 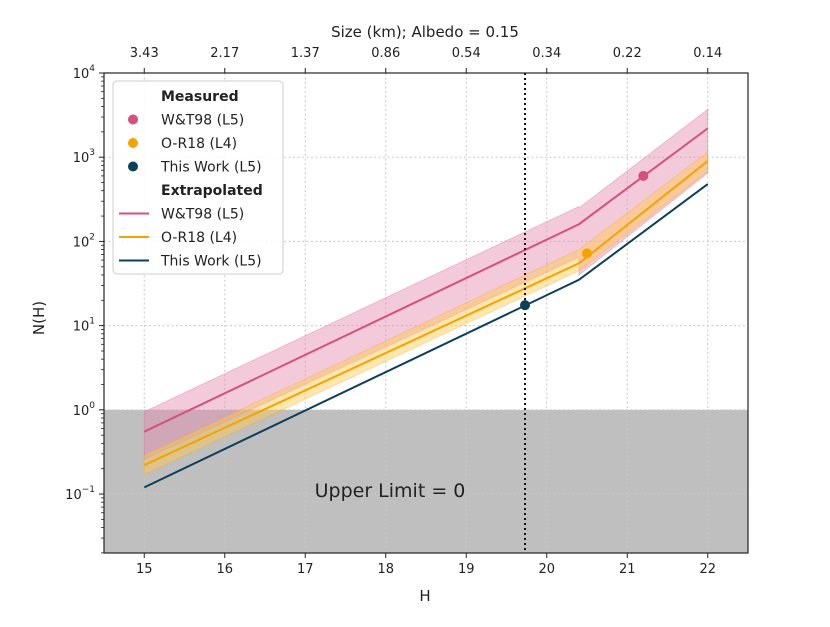 What do you see at coordinates (305, 569) in the screenshot?
I see `x-tick-label: 17` at bounding box center [305, 569].